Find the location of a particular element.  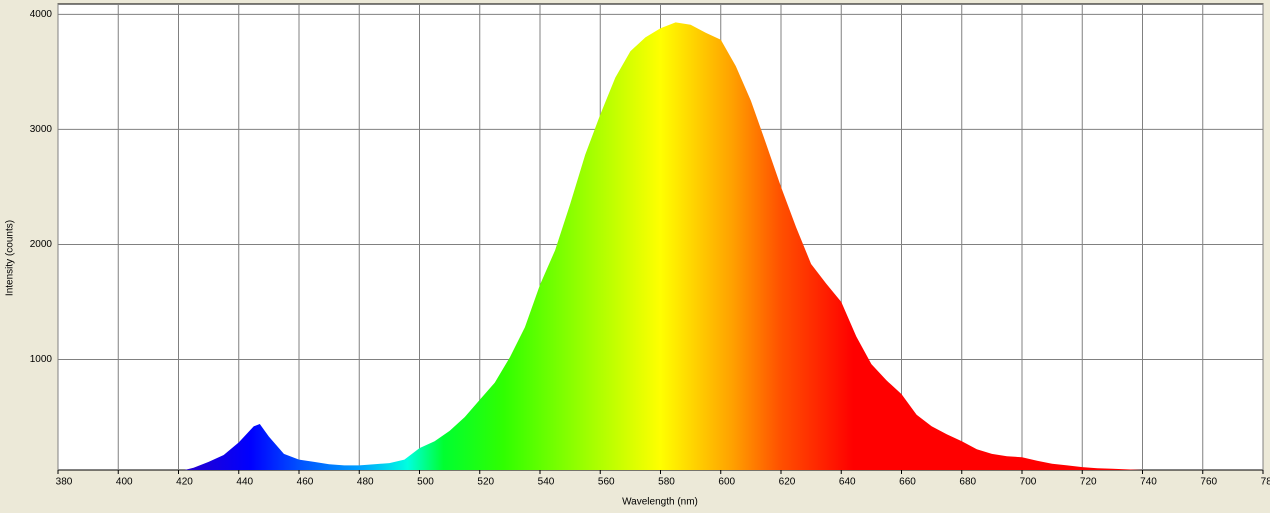

x-tick-label: 480 is located at coordinates (365, 482).